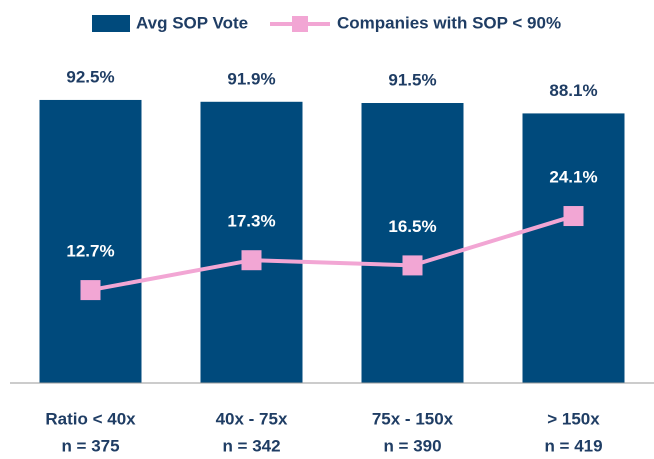  What do you see at coordinates (573, 90) in the screenshot?
I see `bar-value-label: 88.1%` at bounding box center [573, 90].